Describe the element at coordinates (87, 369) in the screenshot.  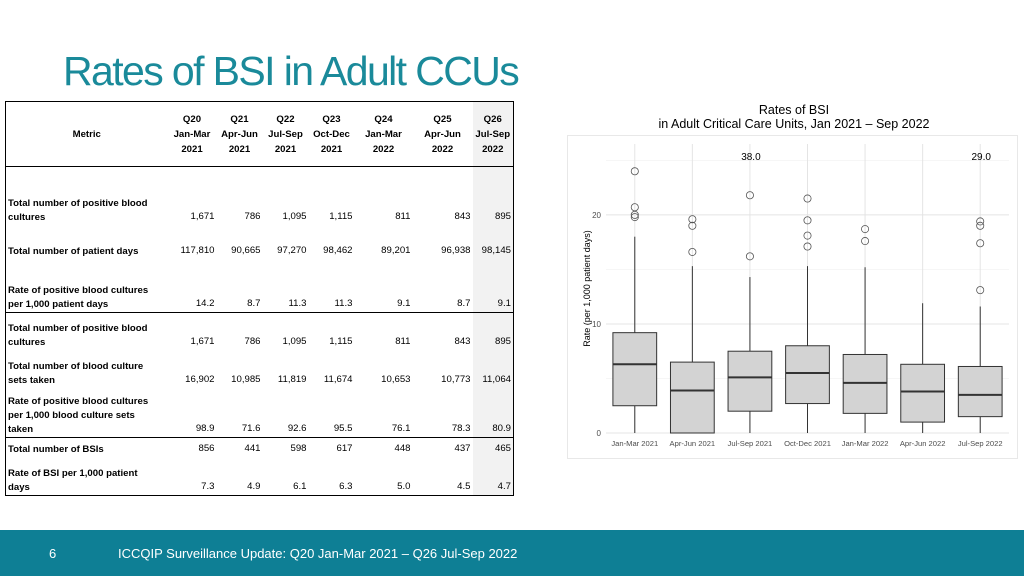
I see `metric-label: Total number of blood culture sets taken` at that location.